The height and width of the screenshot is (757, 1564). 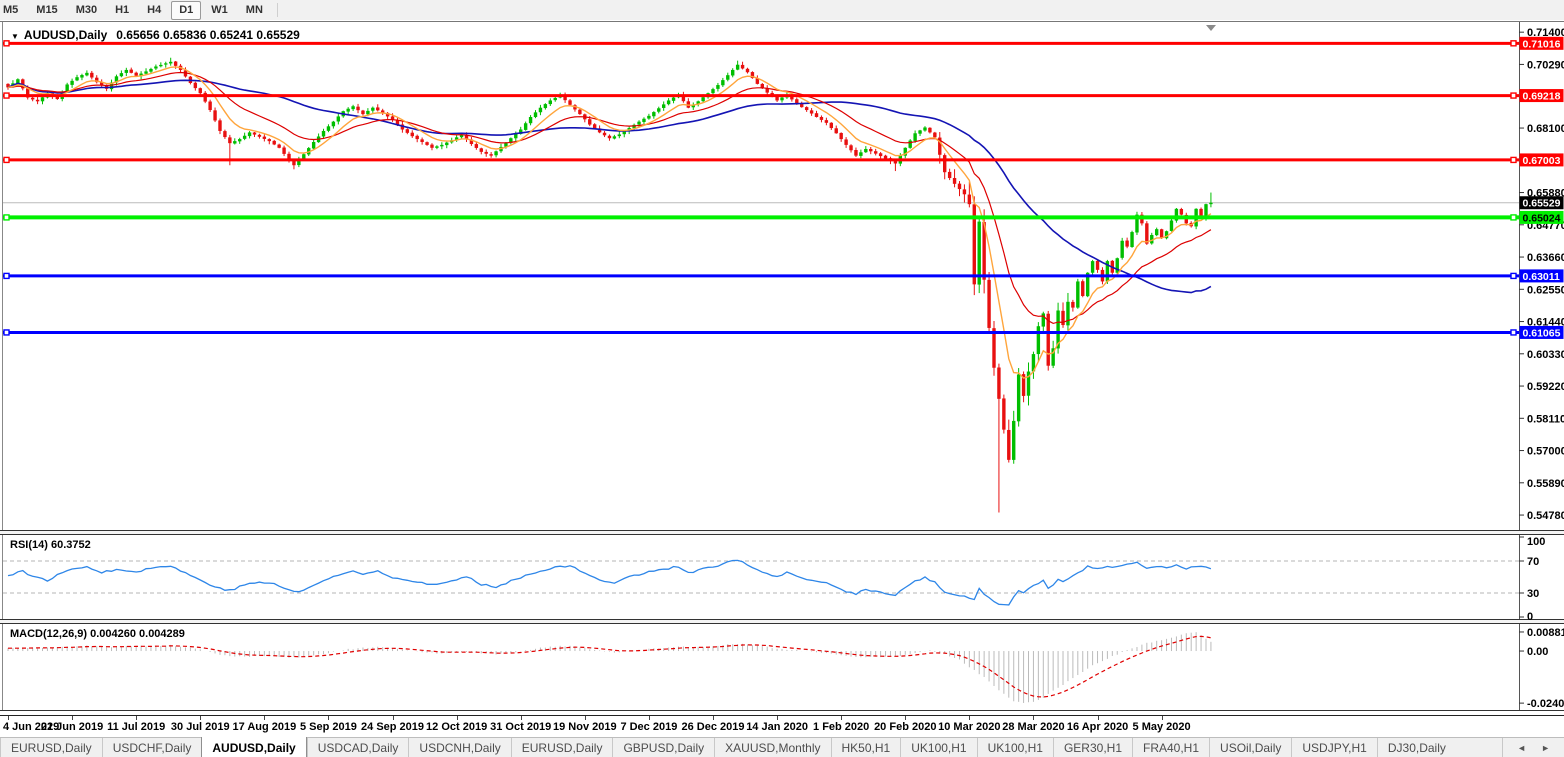 I want to click on timeframe-button-h1: H1, so click(x=122, y=9).